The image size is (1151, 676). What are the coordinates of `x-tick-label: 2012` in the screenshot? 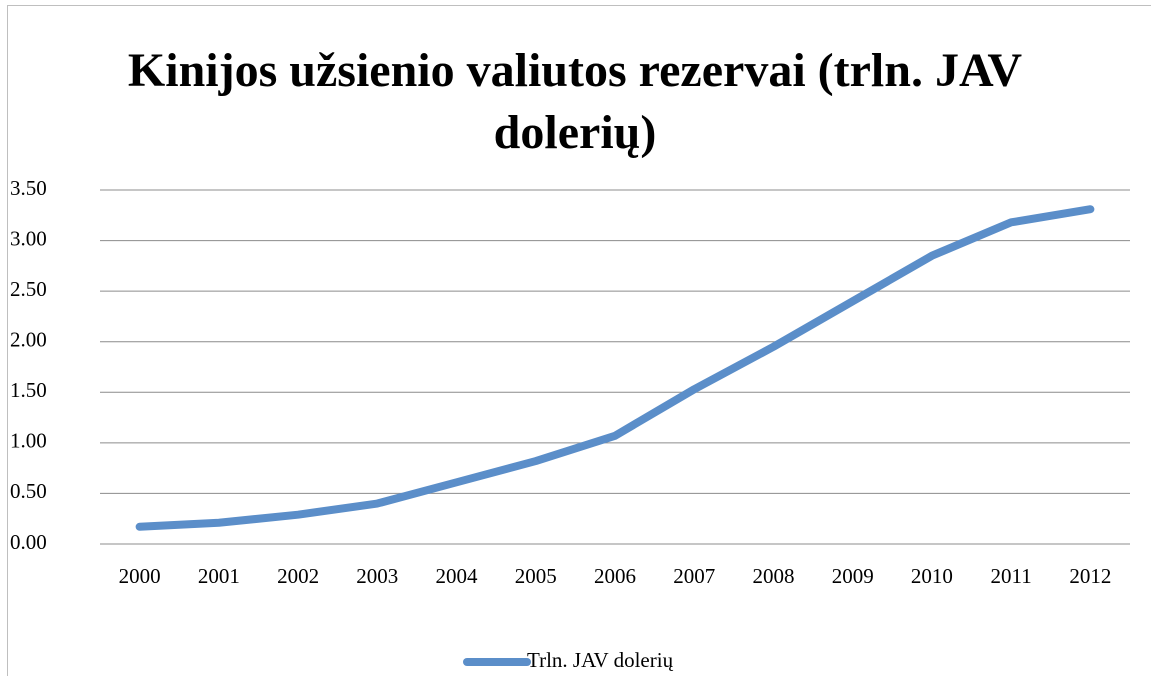 It's located at (1090, 576).